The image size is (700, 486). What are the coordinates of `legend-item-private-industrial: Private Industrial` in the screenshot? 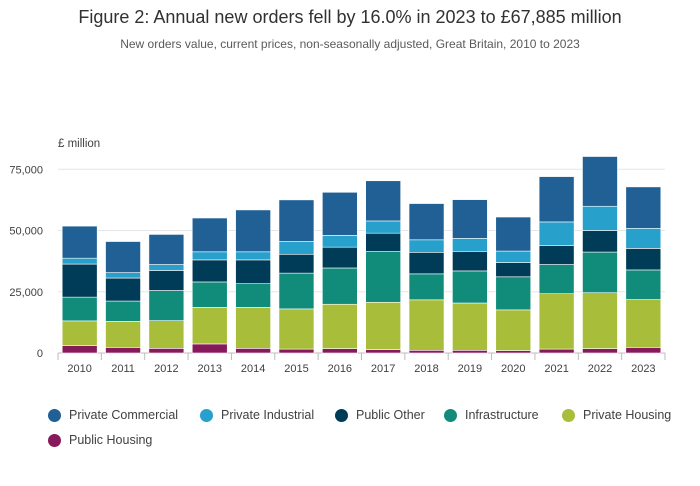 It's located at (257, 415).